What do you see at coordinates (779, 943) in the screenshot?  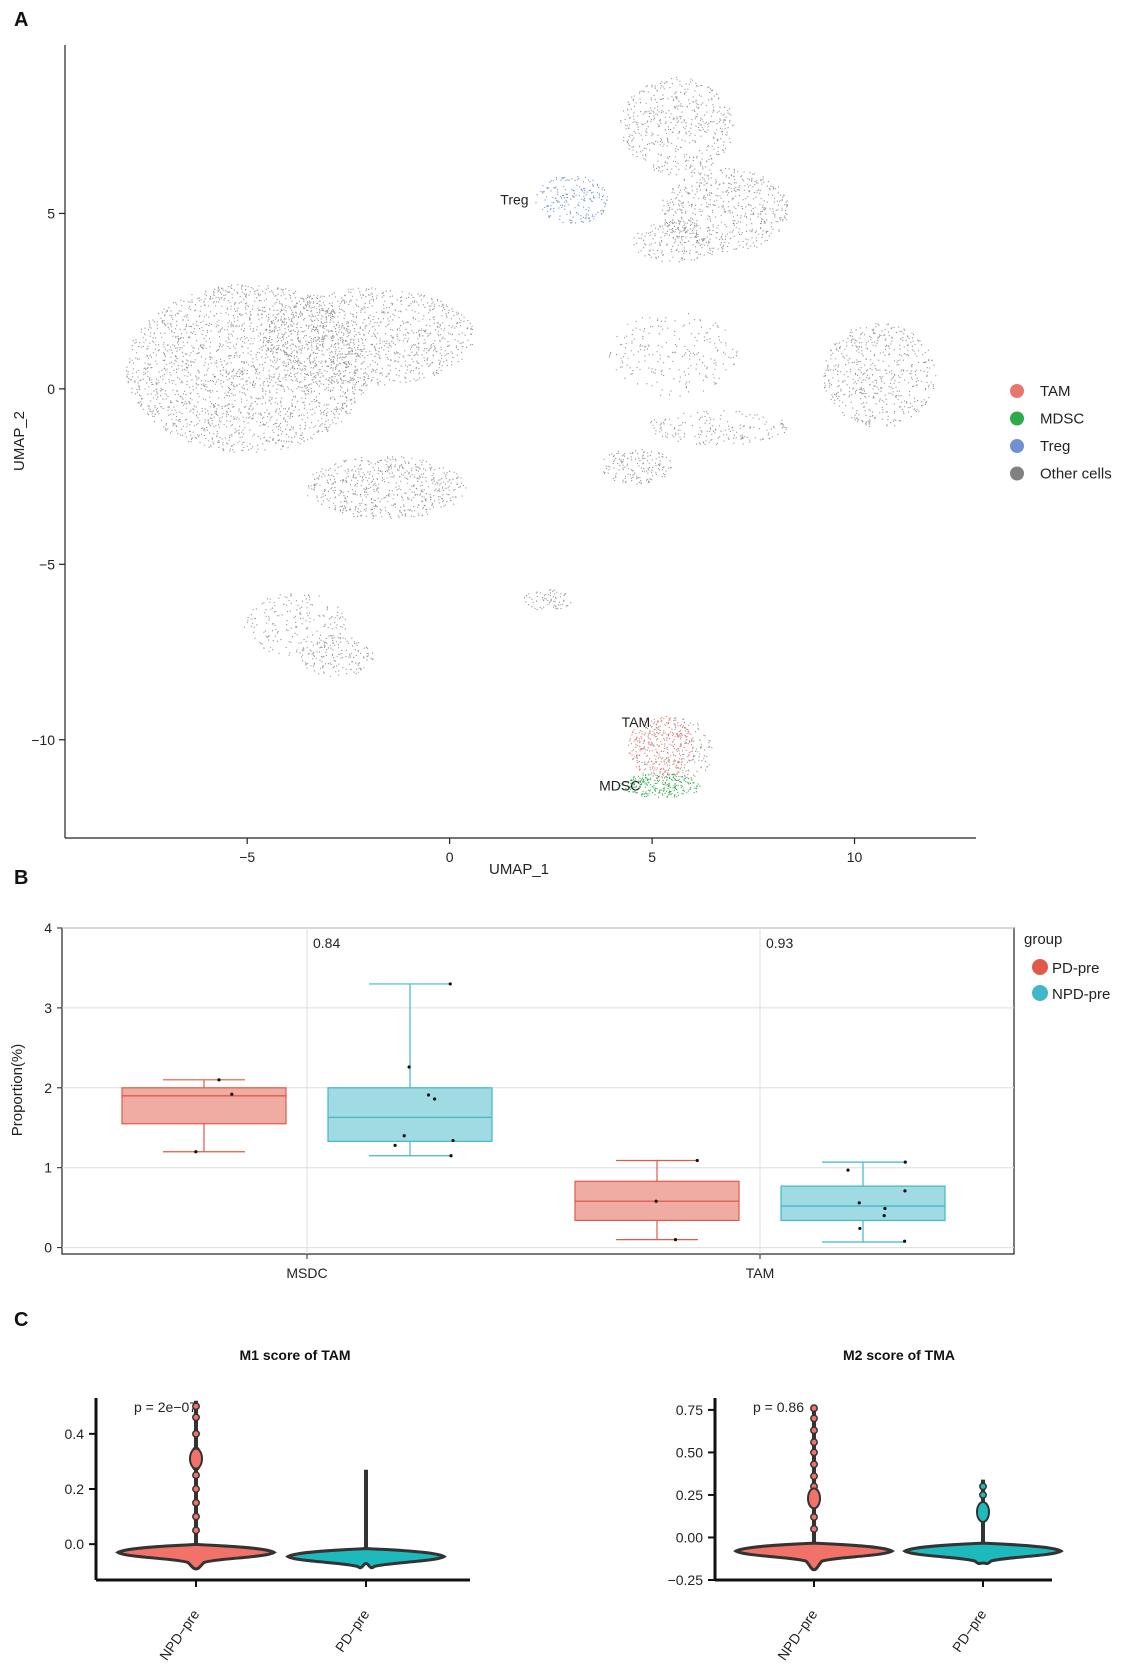 I see `boxplot-pvalue: 0.93` at bounding box center [779, 943].